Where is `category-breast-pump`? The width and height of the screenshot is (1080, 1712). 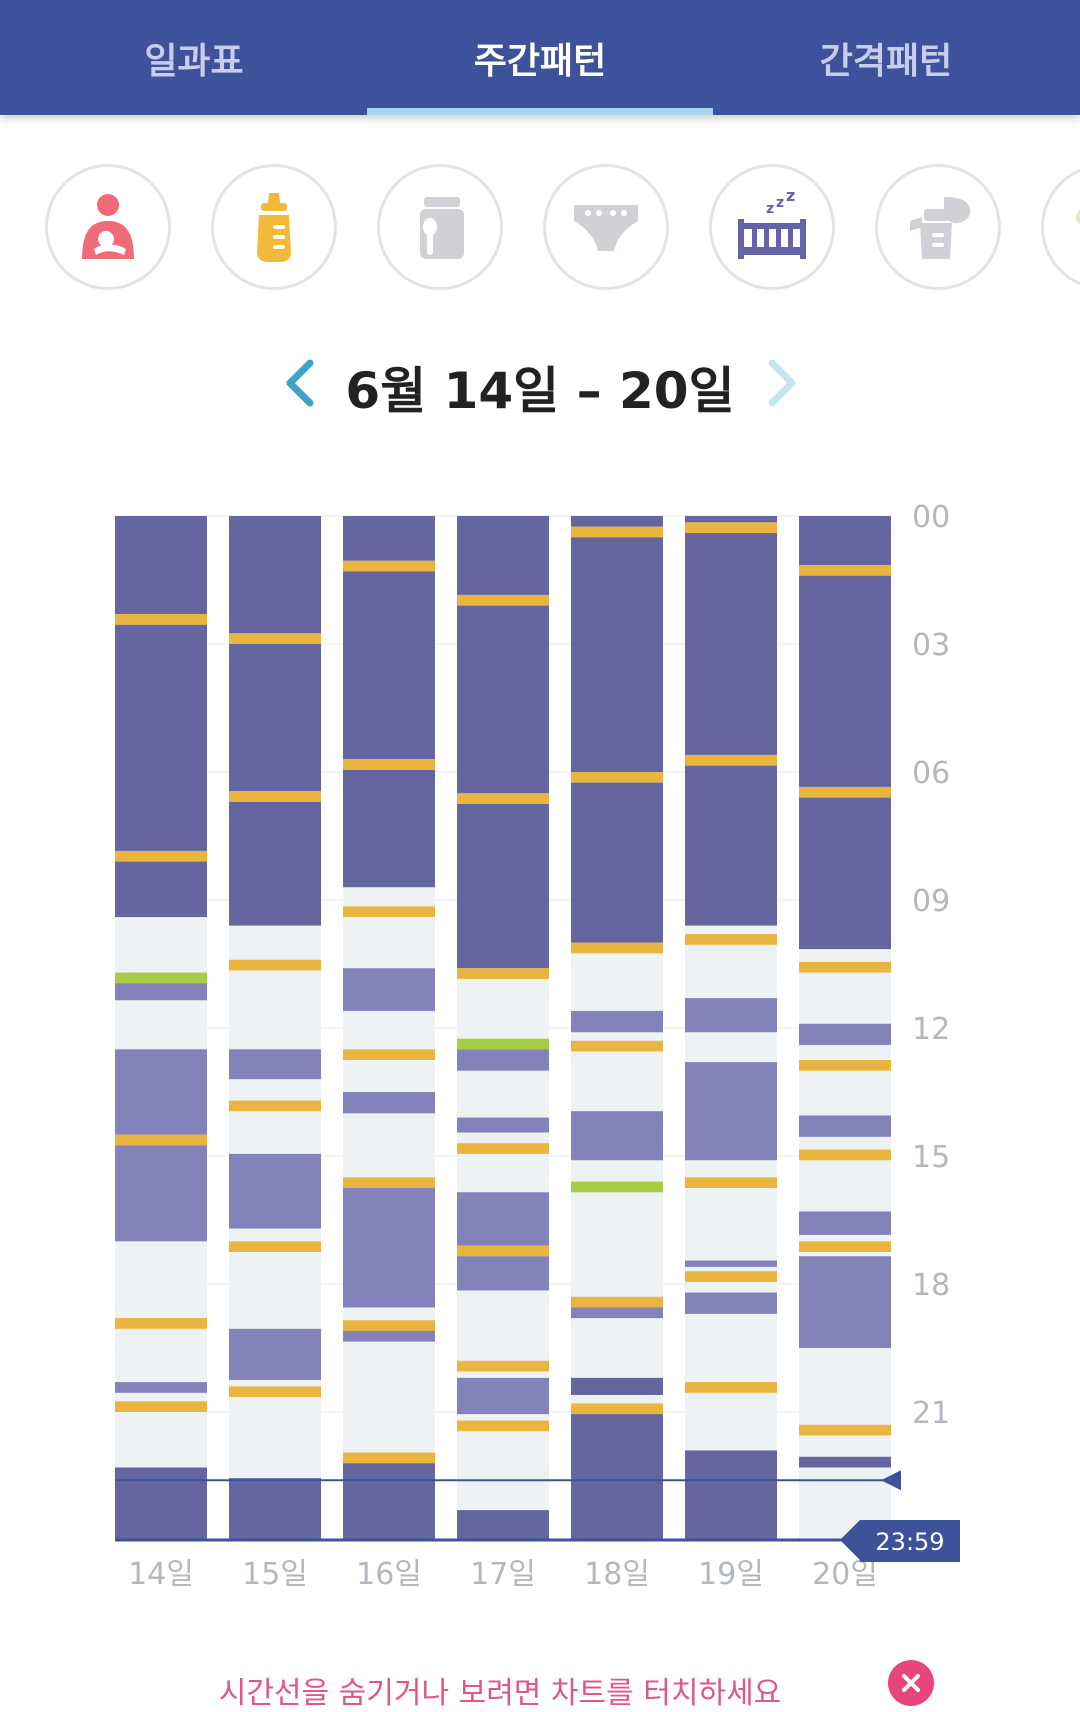
category-breast-pump is located at coordinates (938, 227).